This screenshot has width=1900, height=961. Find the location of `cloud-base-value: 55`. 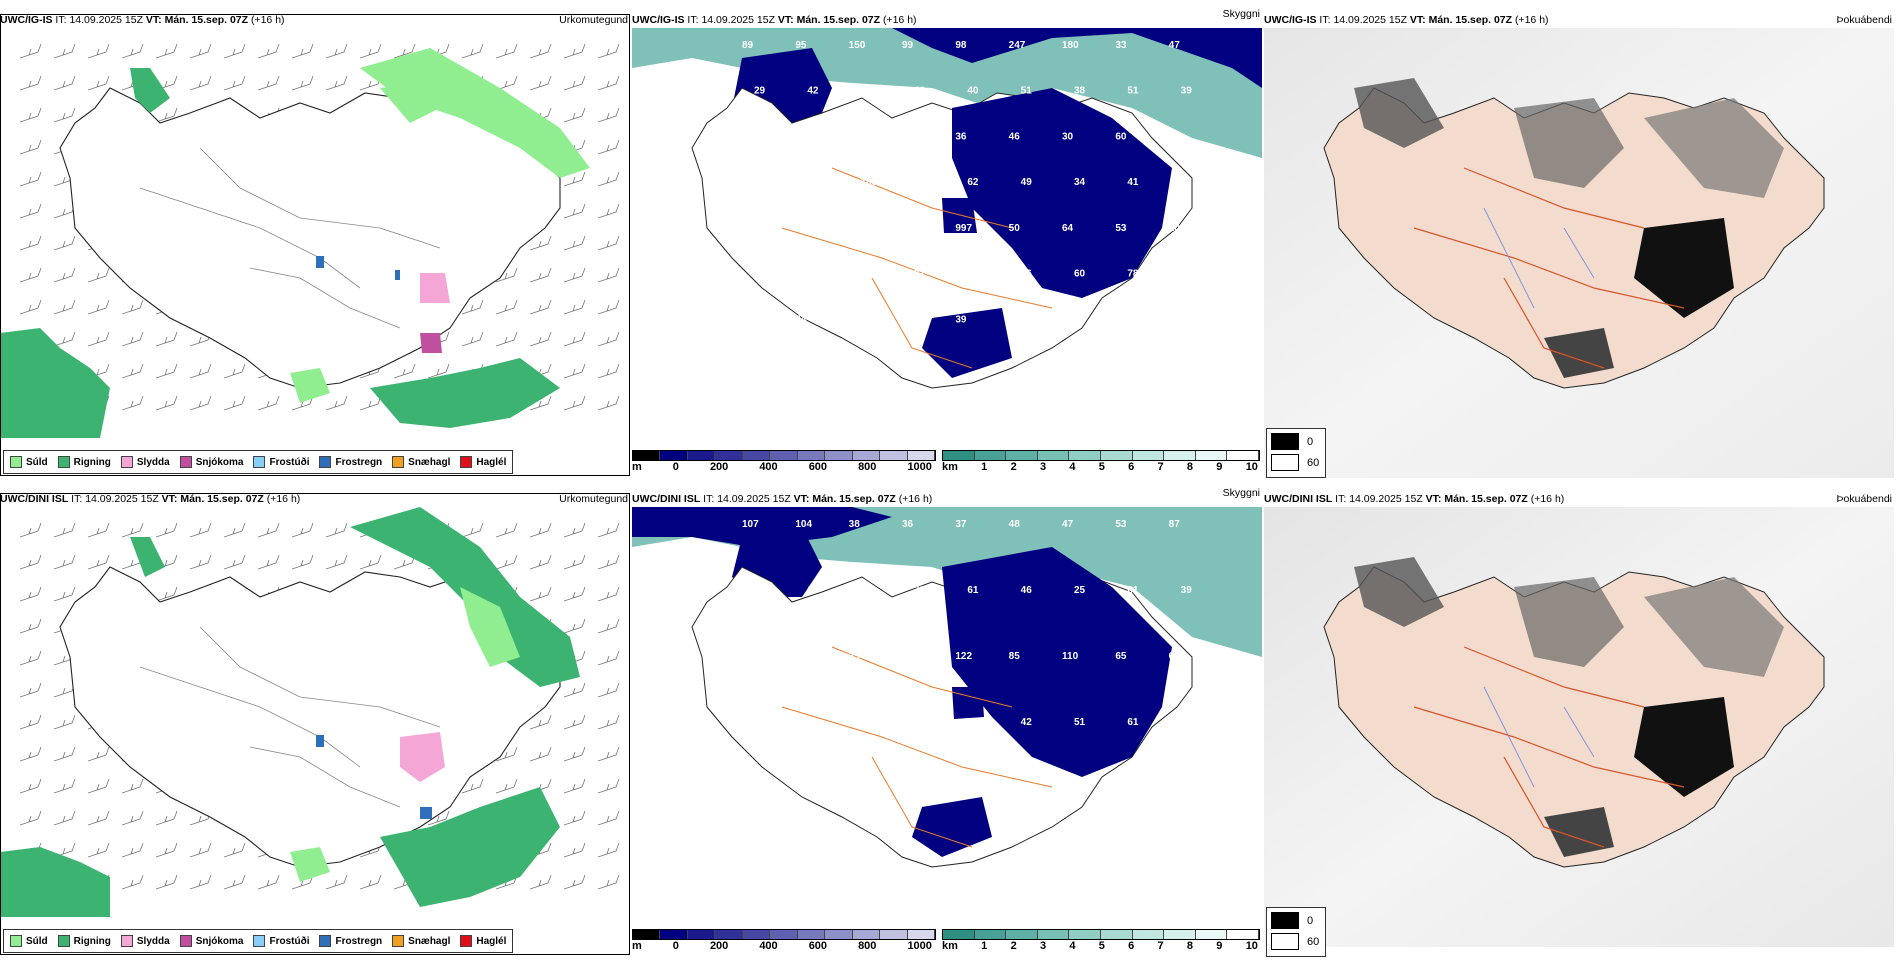

cloud-base-value: 55 is located at coordinates (1015, 319).